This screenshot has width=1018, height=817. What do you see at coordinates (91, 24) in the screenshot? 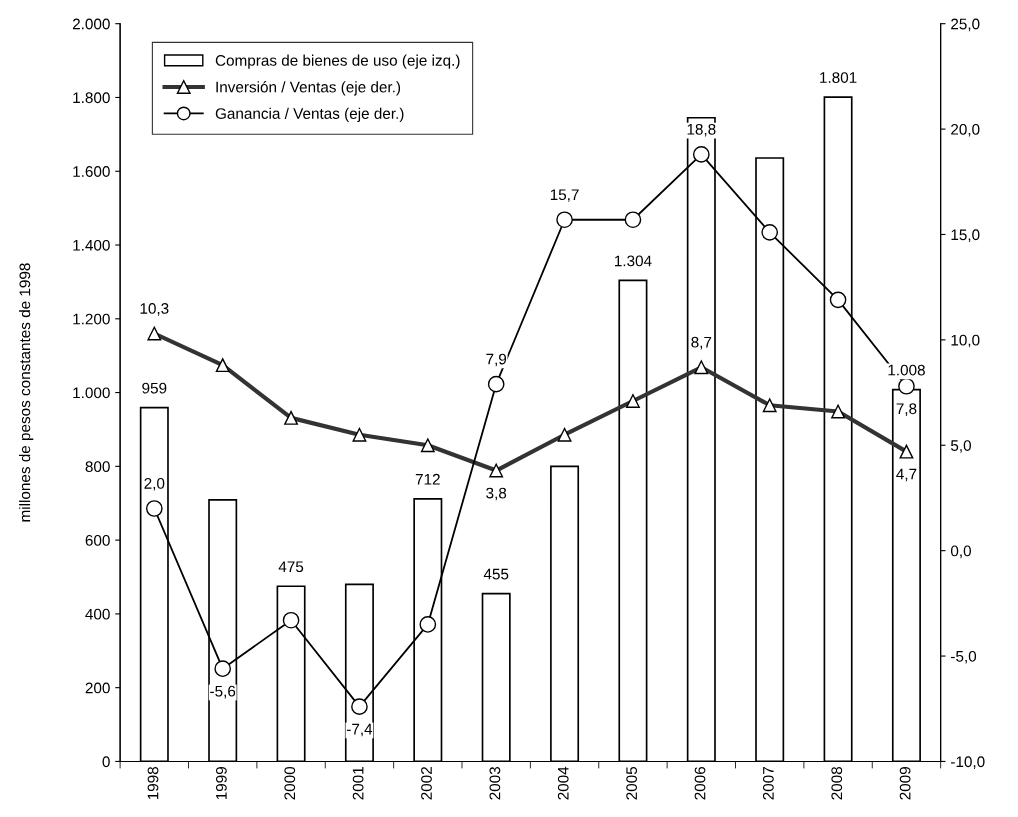
I see `y-tick-label: 2.000` at bounding box center [91, 24].